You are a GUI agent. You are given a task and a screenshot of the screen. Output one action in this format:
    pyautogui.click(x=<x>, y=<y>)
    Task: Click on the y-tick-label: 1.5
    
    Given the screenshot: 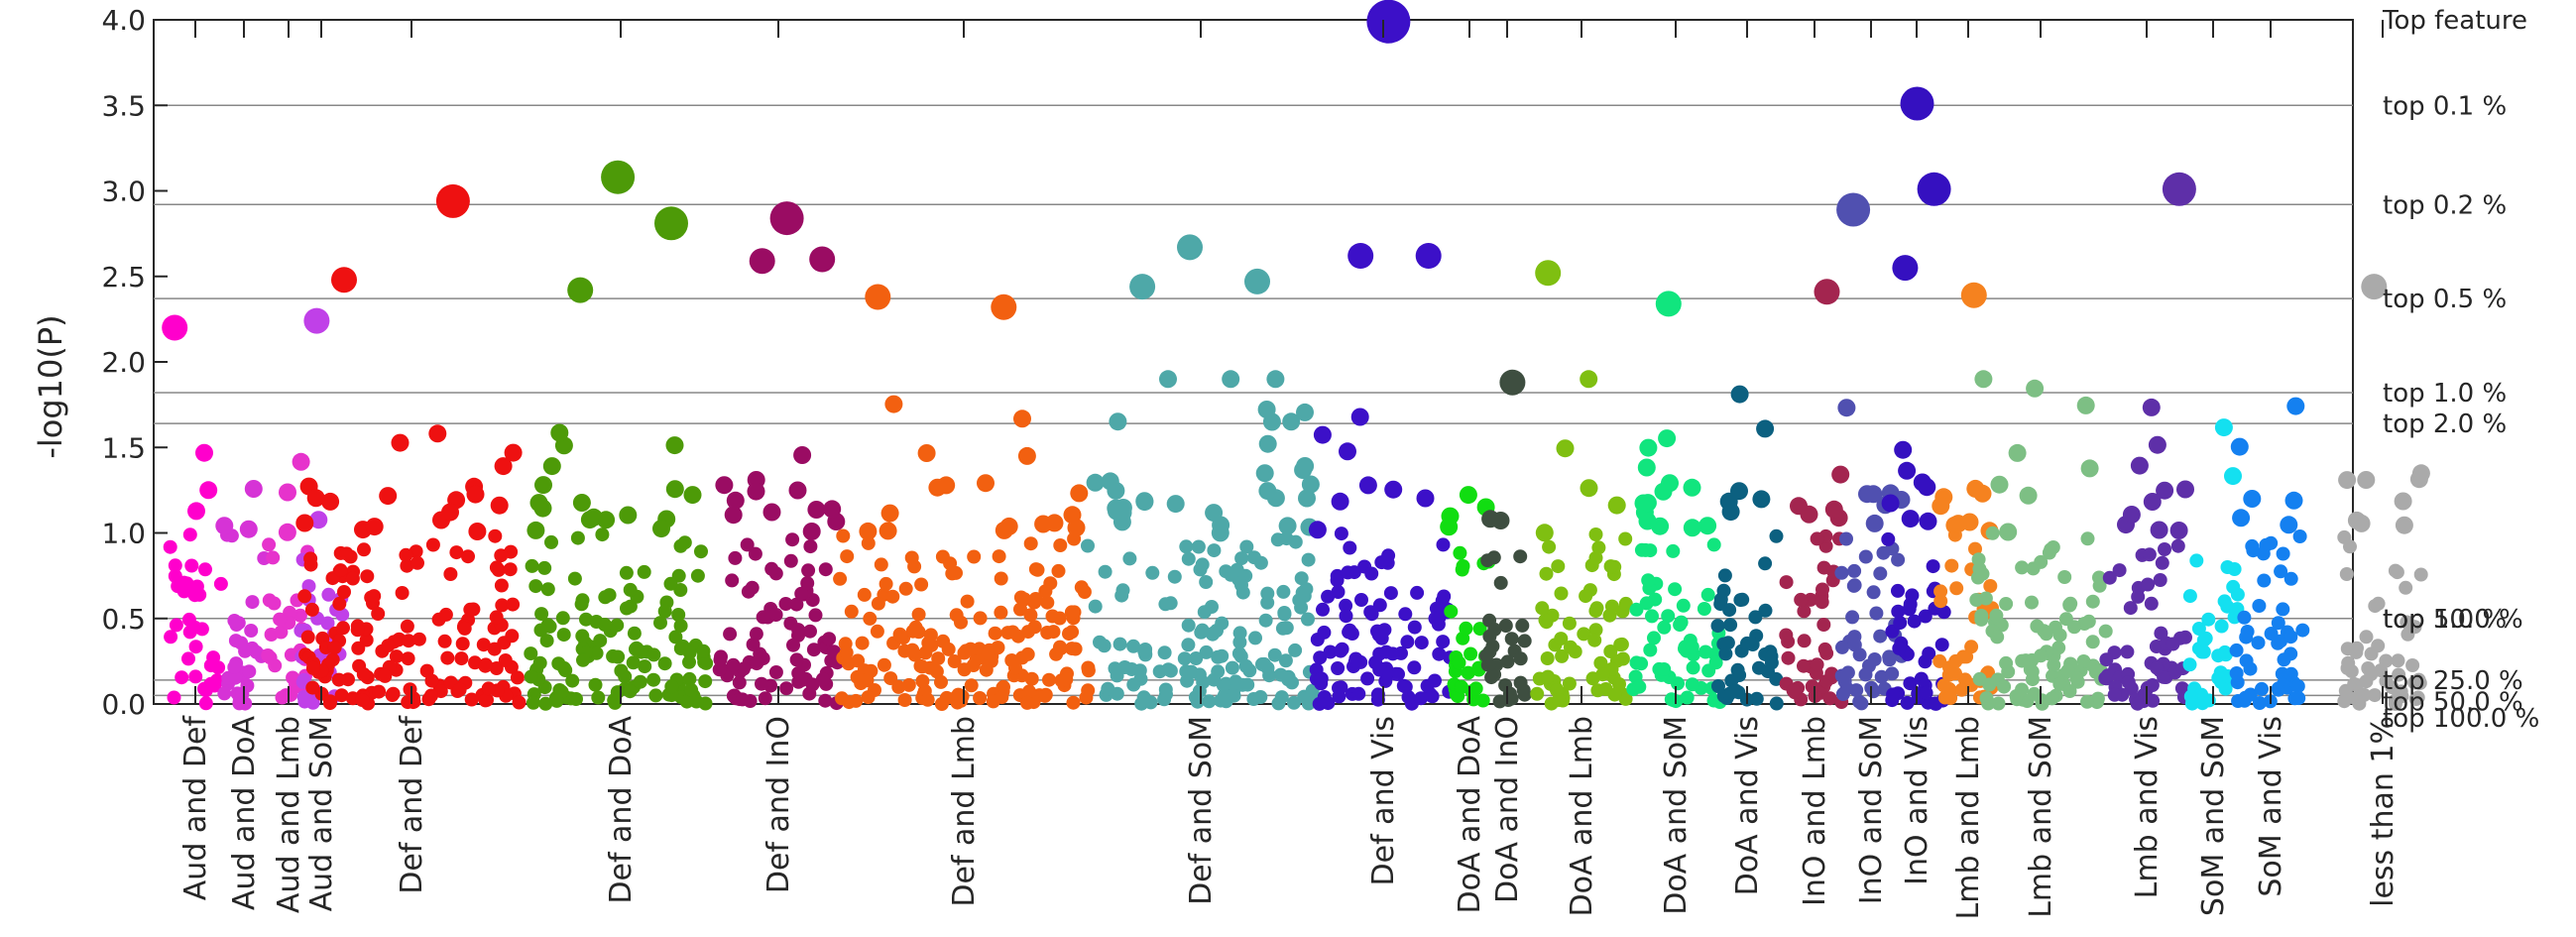 What is the action you would take?
    pyautogui.click(x=123, y=447)
    